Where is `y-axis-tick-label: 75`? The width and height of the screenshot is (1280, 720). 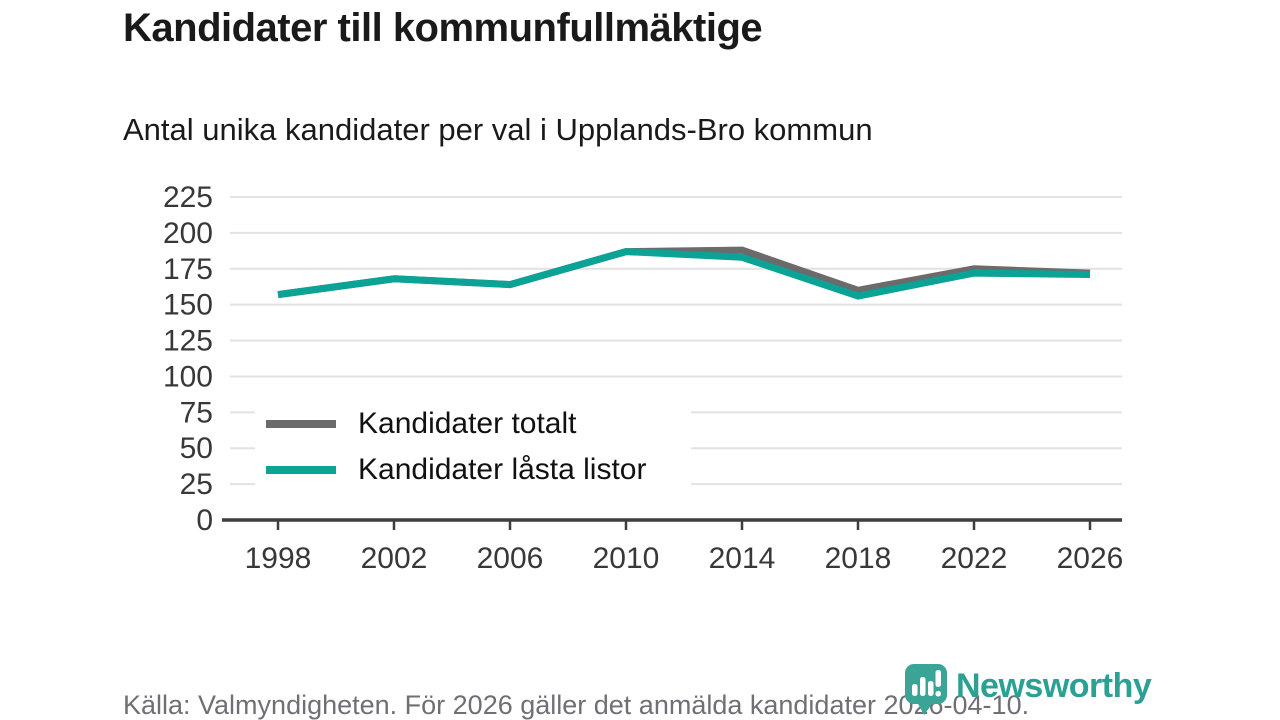
y-axis-tick-label: 75 is located at coordinates (196, 412).